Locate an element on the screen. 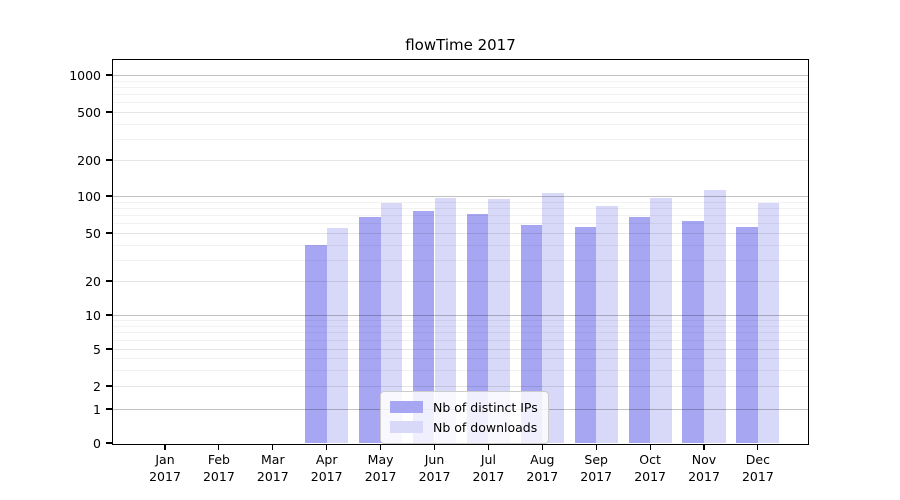 The width and height of the screenshot is (900, 500). legend-label-downloads: Nb of downloads is located at coordinates (485, 427).